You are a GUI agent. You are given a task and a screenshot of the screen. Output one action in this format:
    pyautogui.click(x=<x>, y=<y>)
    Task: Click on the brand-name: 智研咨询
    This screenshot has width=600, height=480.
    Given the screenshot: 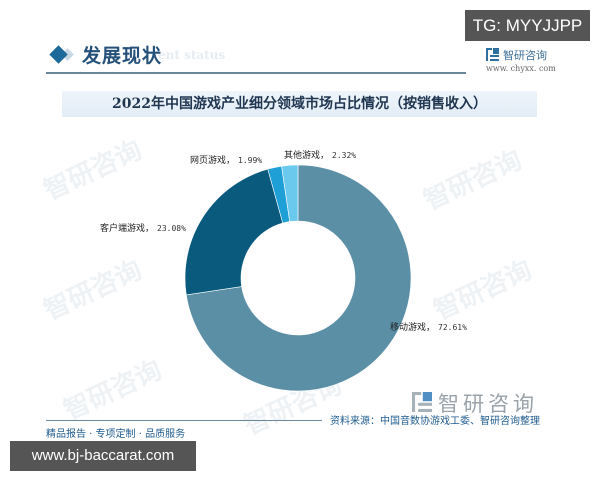 What is the action you would take?
    pyautogui.click(x=525, y=55)
    